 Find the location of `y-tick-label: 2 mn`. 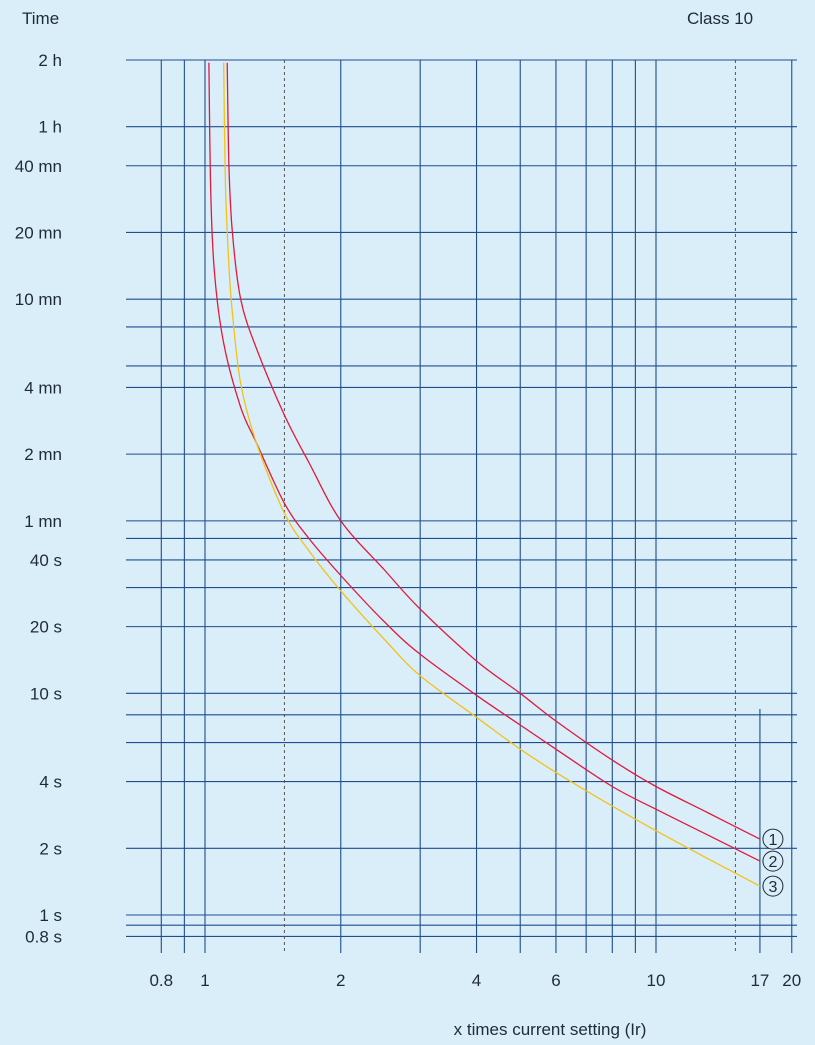

y-tick-label: 2 mn is located at coordinates (43, 454).